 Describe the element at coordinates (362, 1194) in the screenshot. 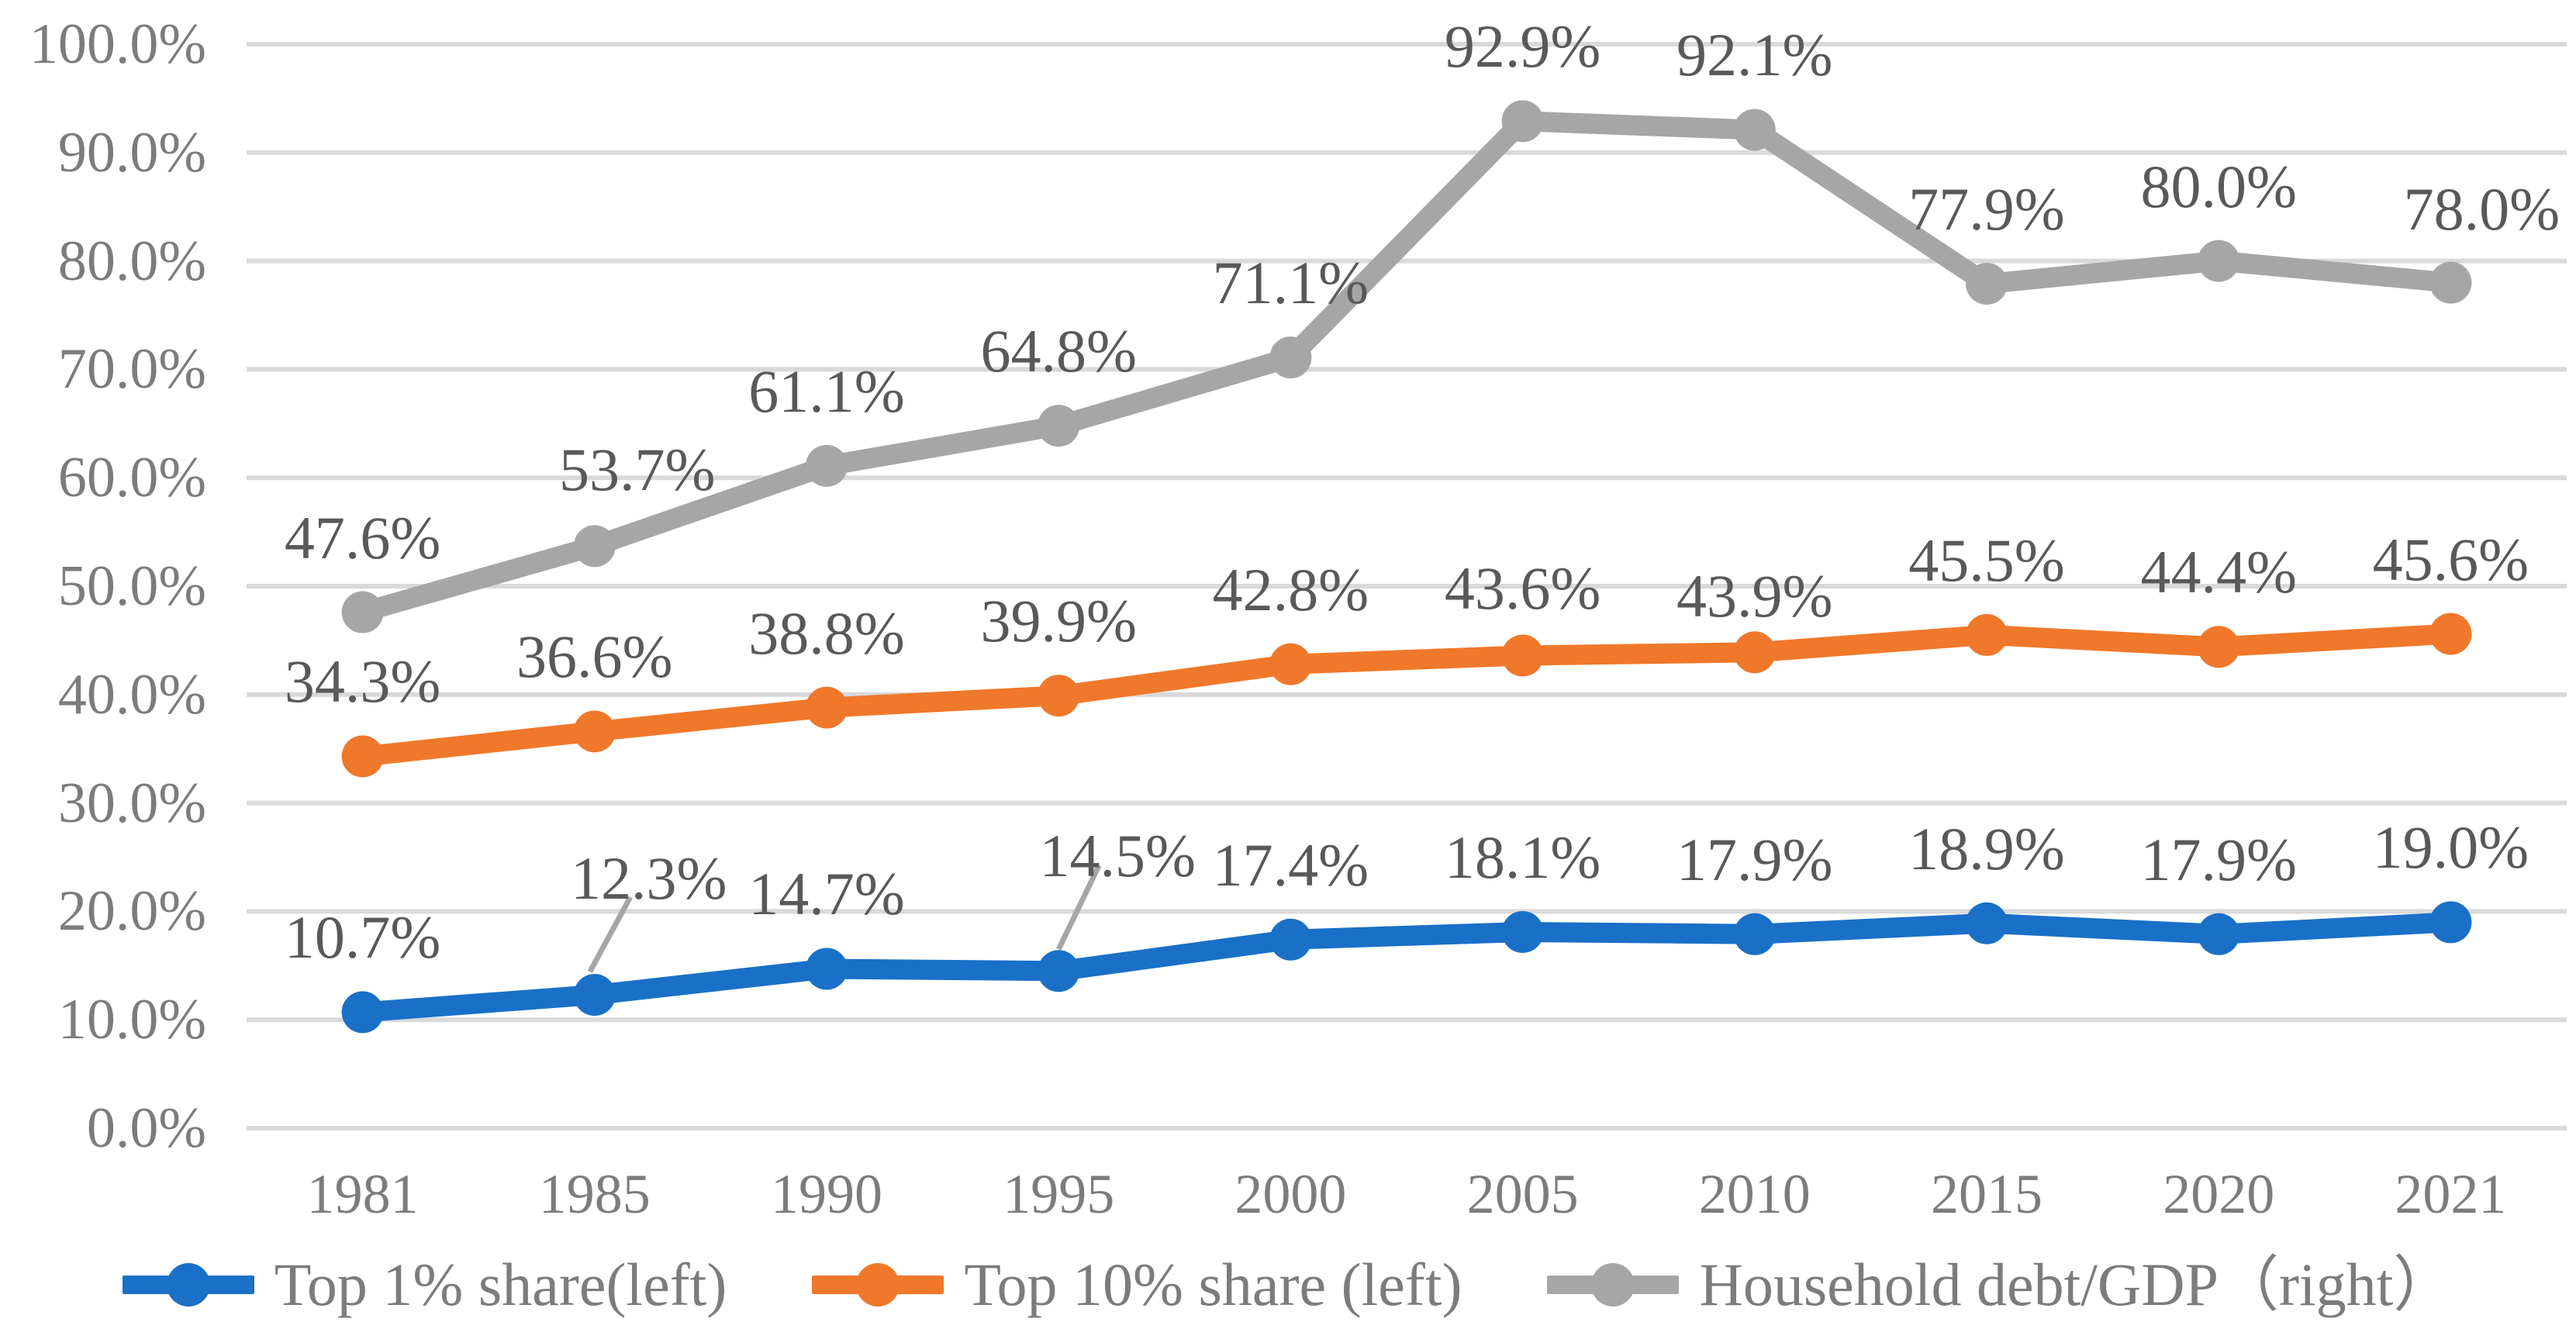

I see `x-tick-label: 1981` at that location.